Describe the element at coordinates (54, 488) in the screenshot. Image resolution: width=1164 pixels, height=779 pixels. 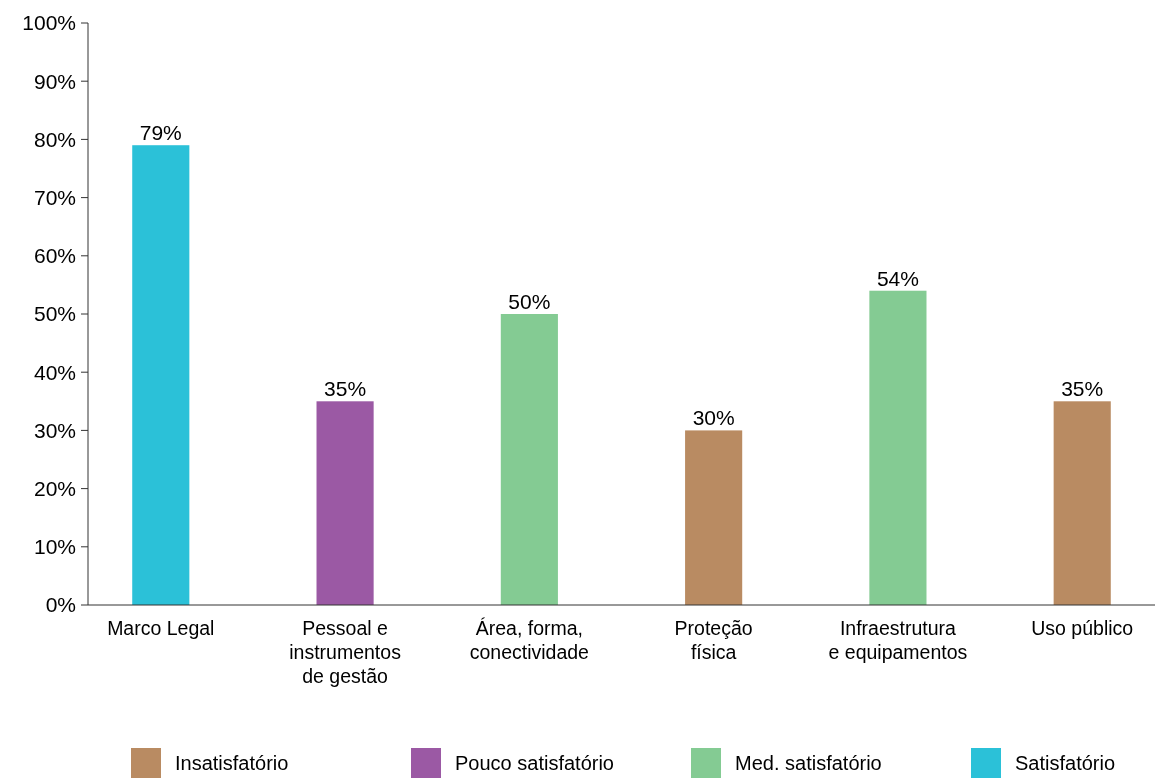
I see `y-tick-label: 20%` at that location.